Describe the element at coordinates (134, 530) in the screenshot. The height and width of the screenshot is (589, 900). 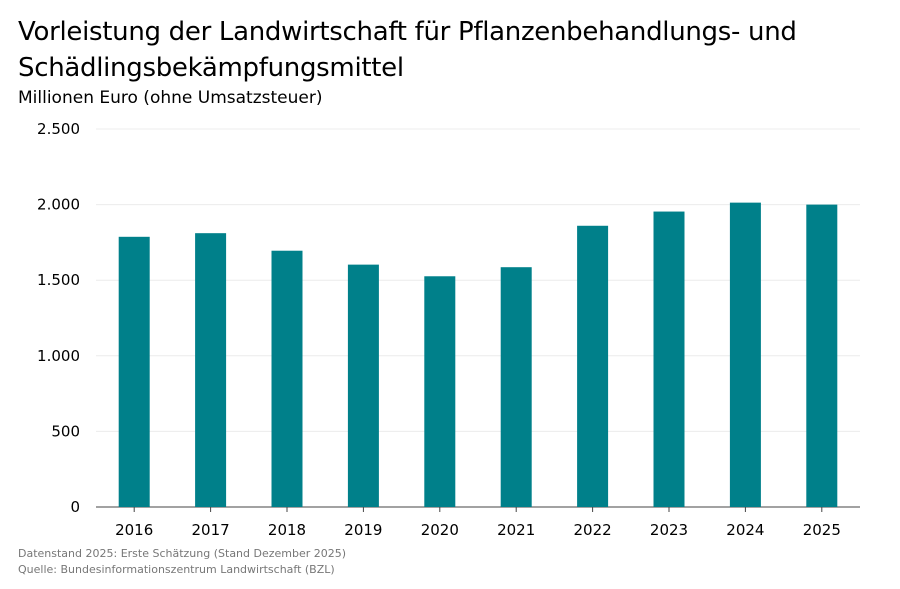
I see `x-tick-label: 2016` at that location.